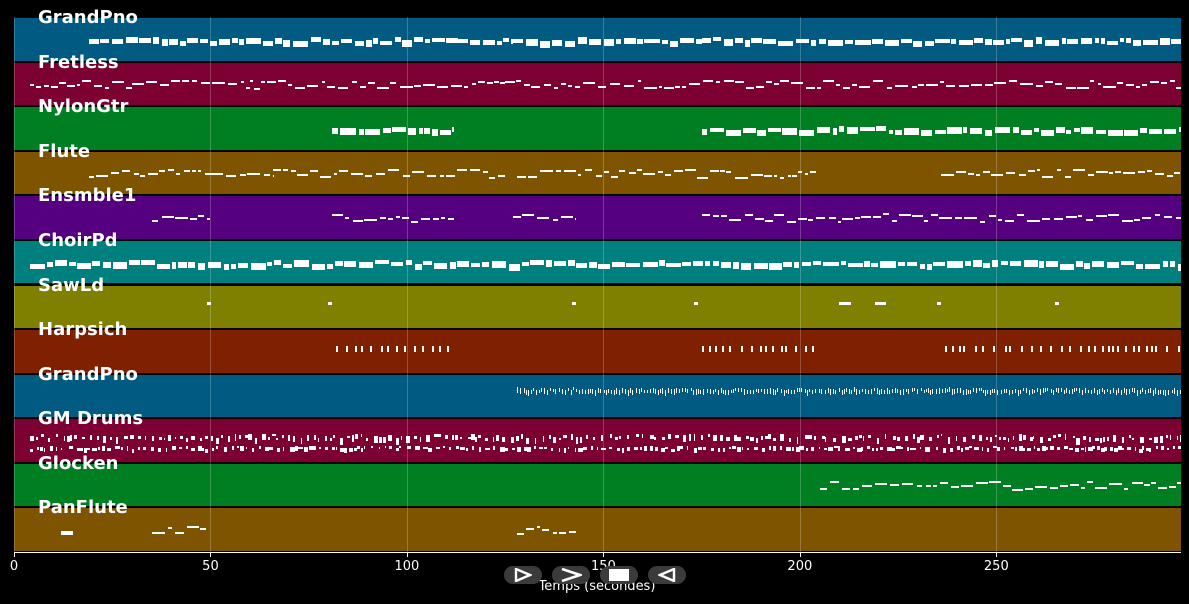  I want to click on rewind-button, so click(523, 575).